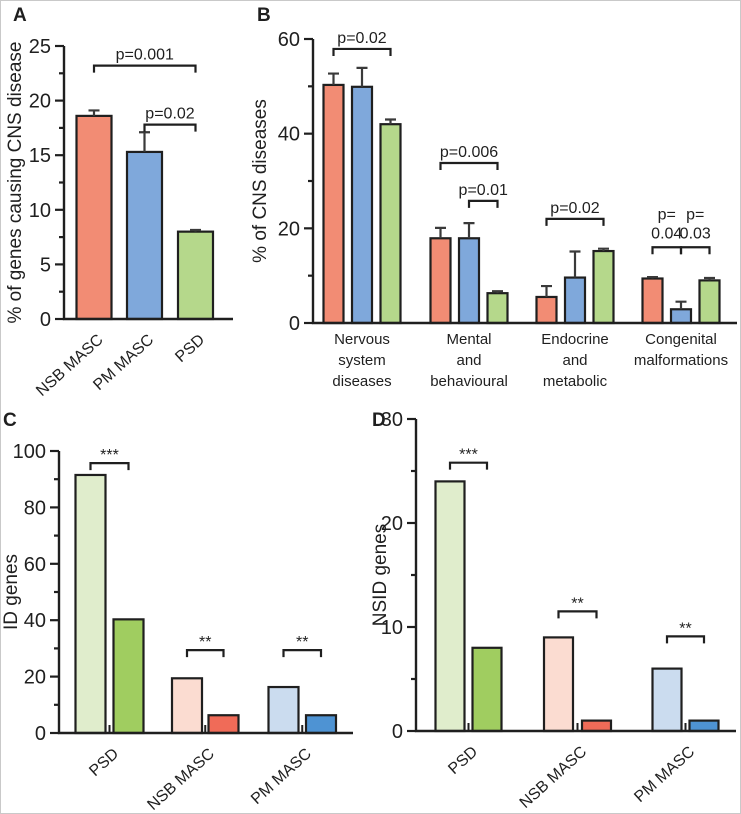  What do you see at coordinates (264, 15) in the screenshot?
I see `panel-b-label: B` at bounding box center [264, 15].